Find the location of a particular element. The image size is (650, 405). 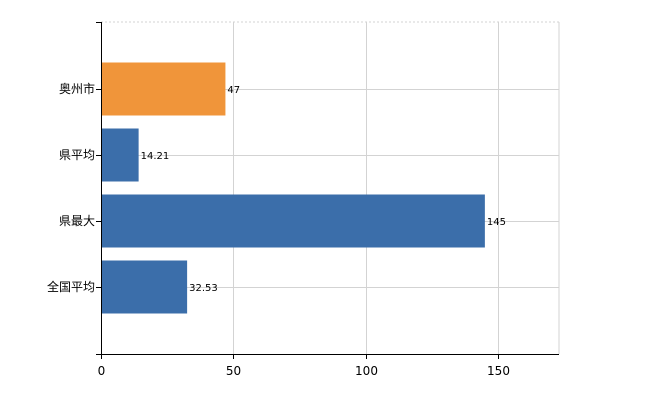

category-label-3: 全国平均 is located at coordinates (71, 286).